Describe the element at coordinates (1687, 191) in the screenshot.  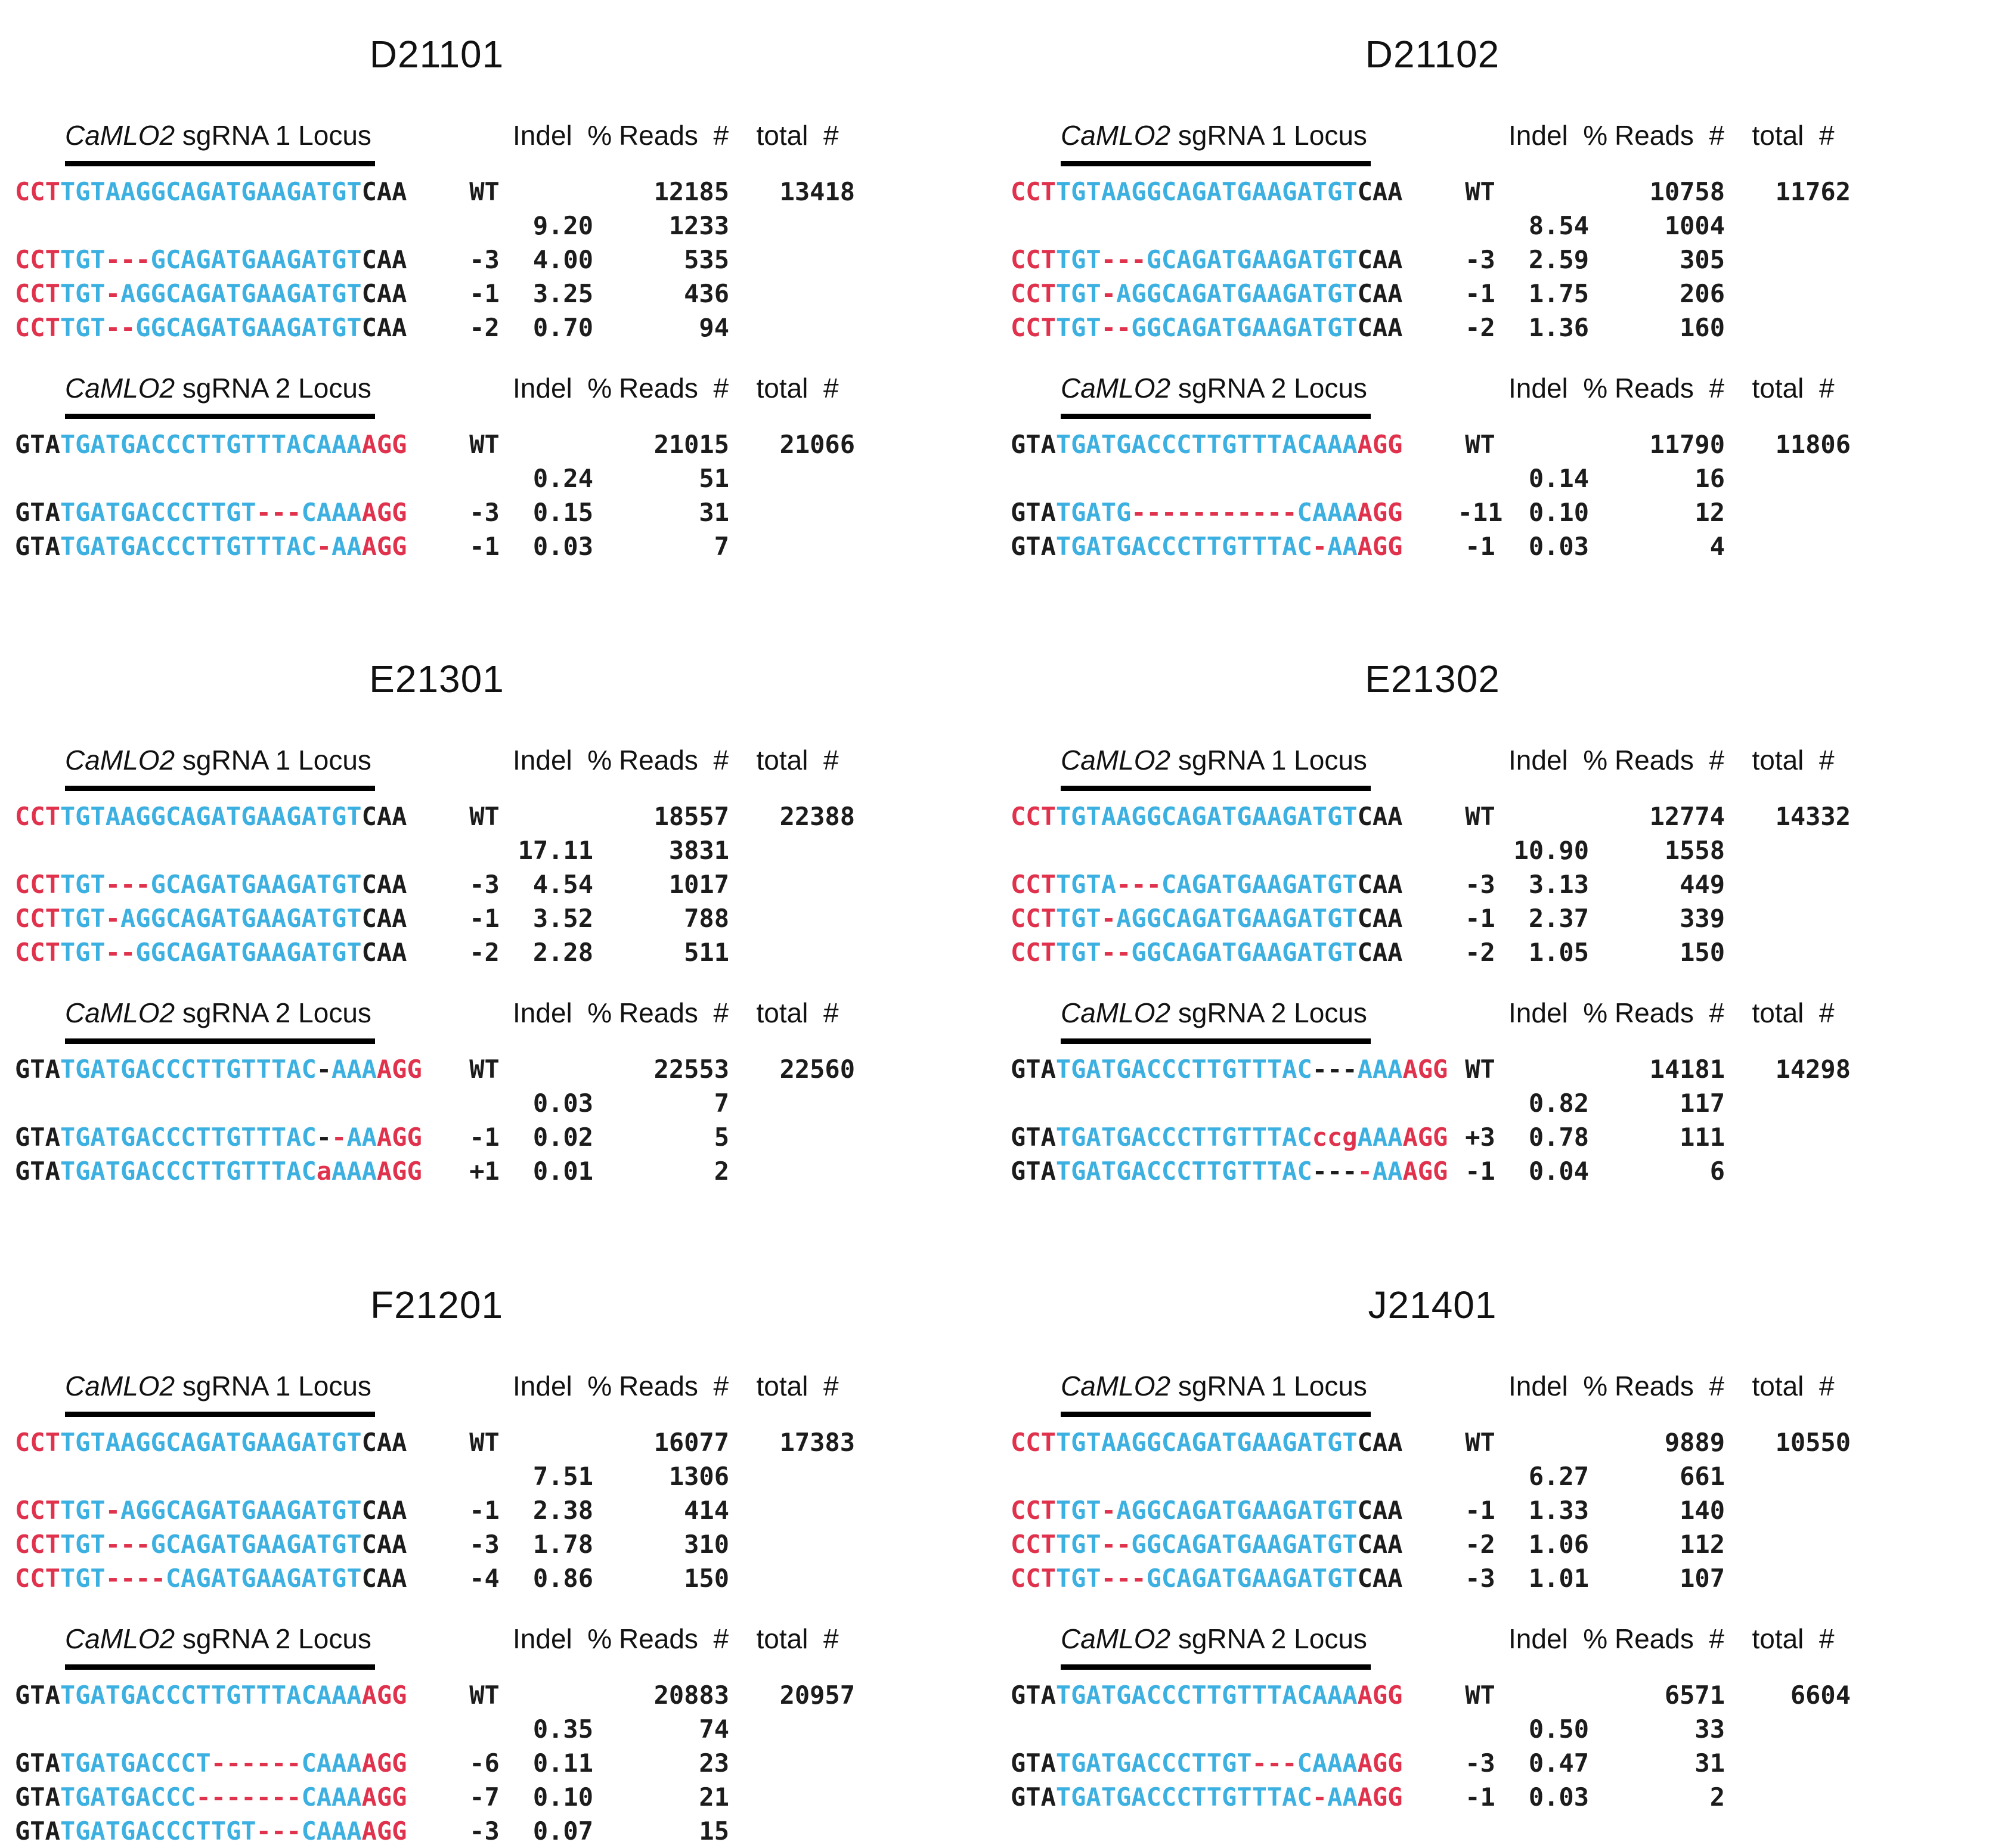
I see `reads-count: 10758` at that location.